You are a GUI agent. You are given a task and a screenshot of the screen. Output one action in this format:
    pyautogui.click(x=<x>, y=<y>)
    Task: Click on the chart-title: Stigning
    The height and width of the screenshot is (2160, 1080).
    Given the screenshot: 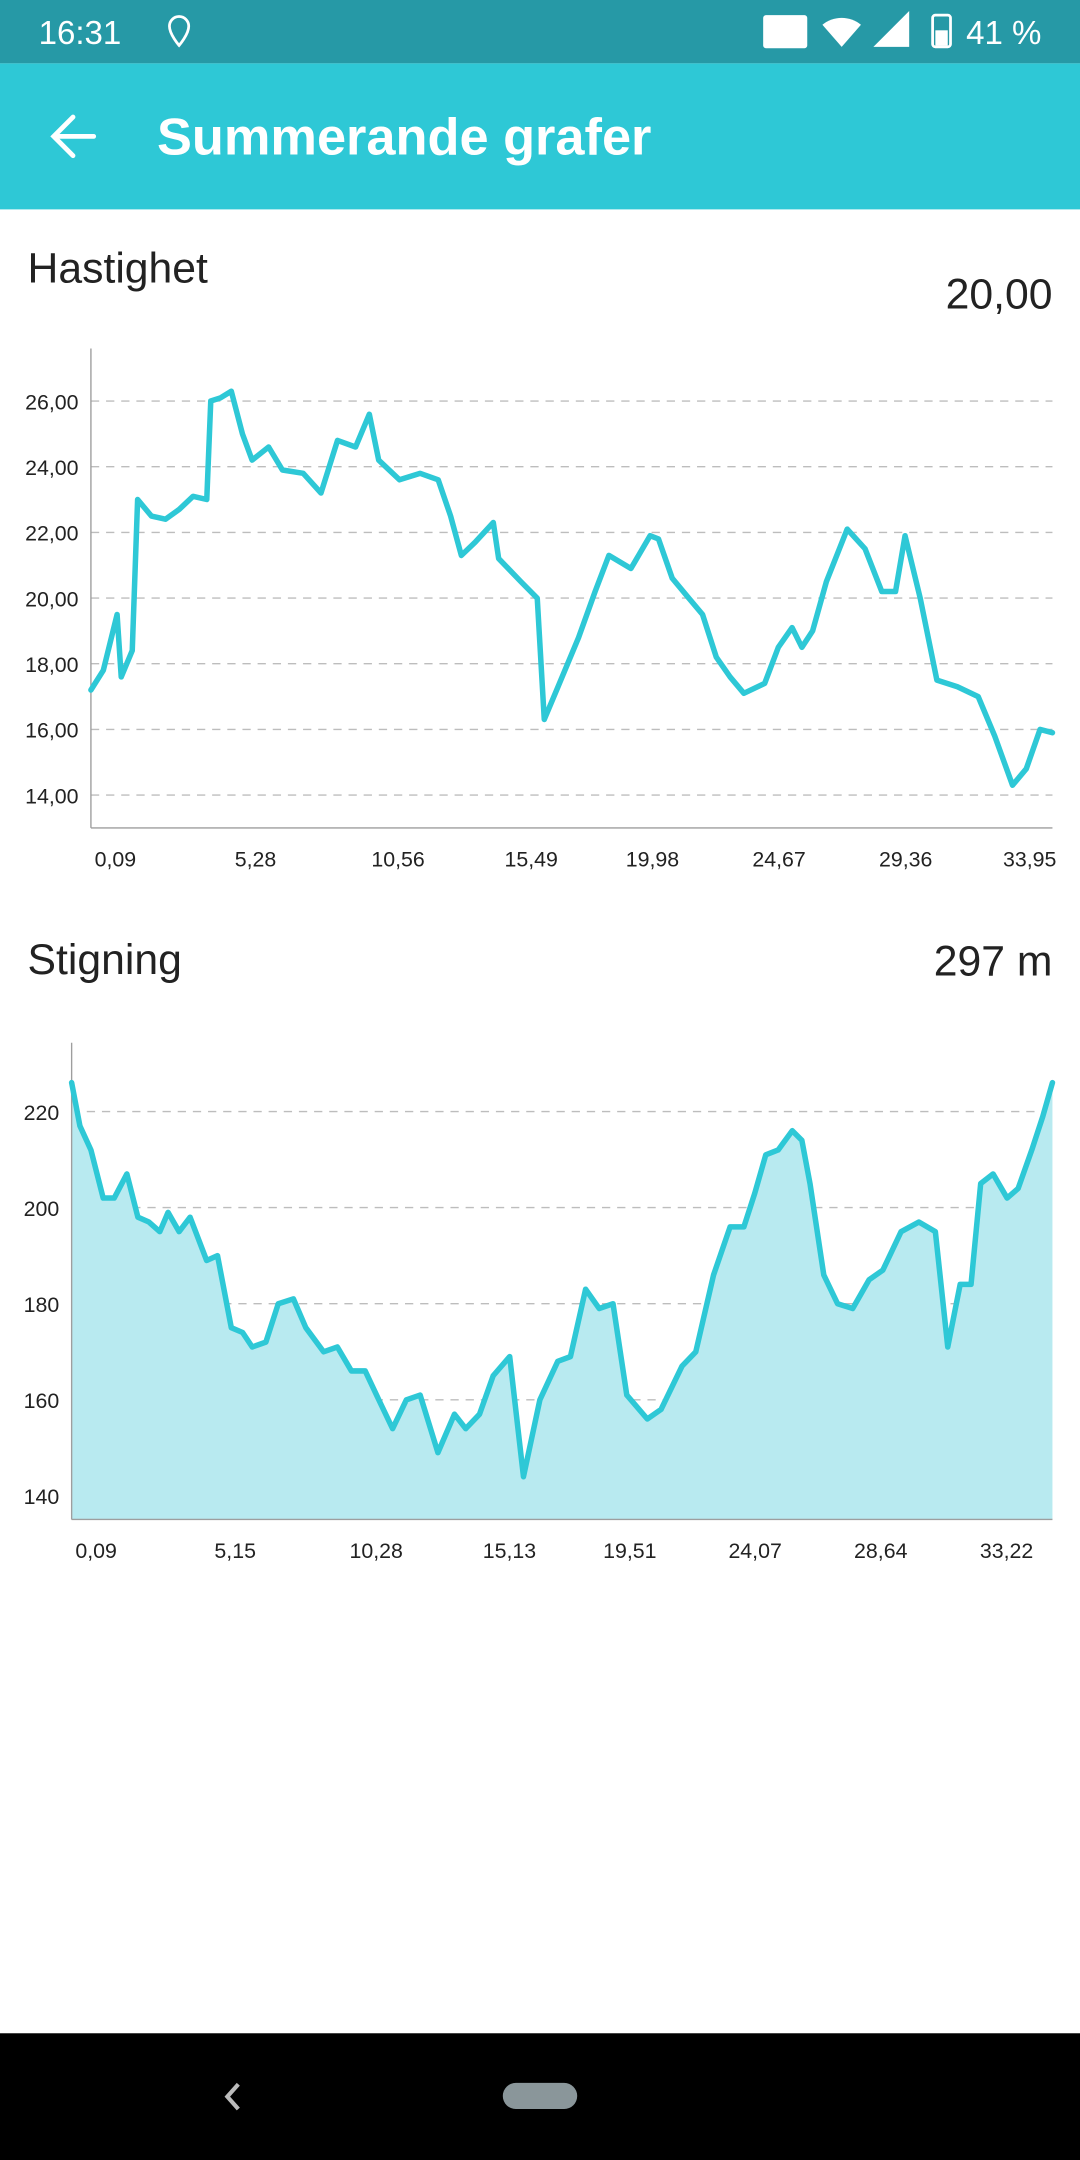 What is the action you would take?
    pyautogui.click(x=105, y=960)
    